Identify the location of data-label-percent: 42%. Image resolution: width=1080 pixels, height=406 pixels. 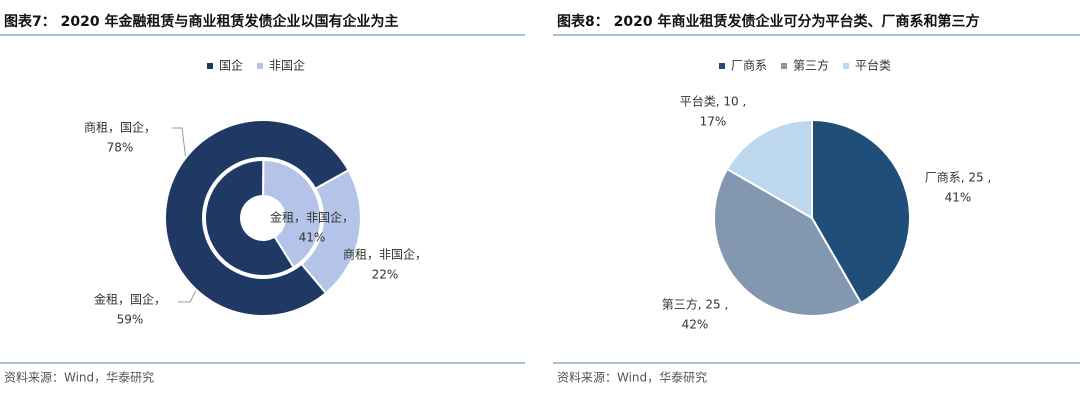
(695, 325).